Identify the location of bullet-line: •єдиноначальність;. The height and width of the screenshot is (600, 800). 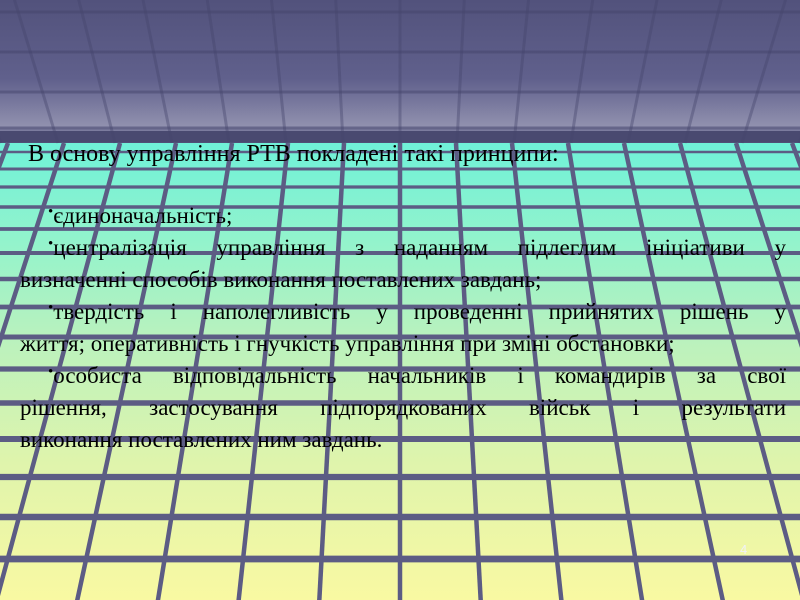
(140, 215).